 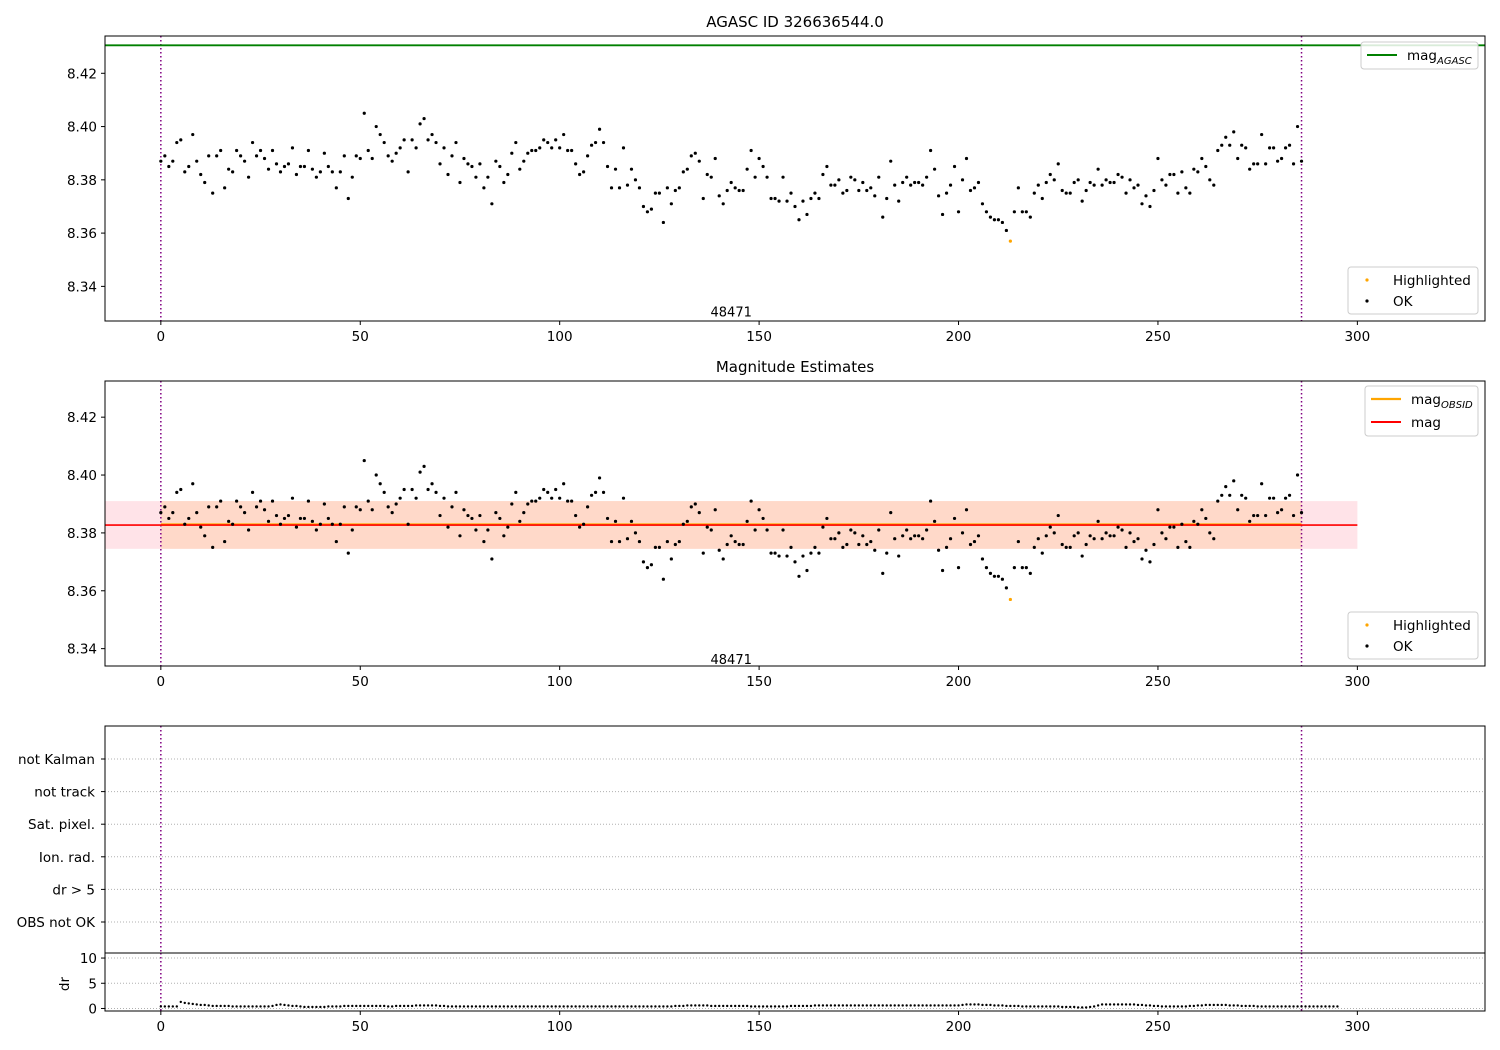 I want to click on agasc-ytick-label-2: 8.38, so click(x=82, y=181).